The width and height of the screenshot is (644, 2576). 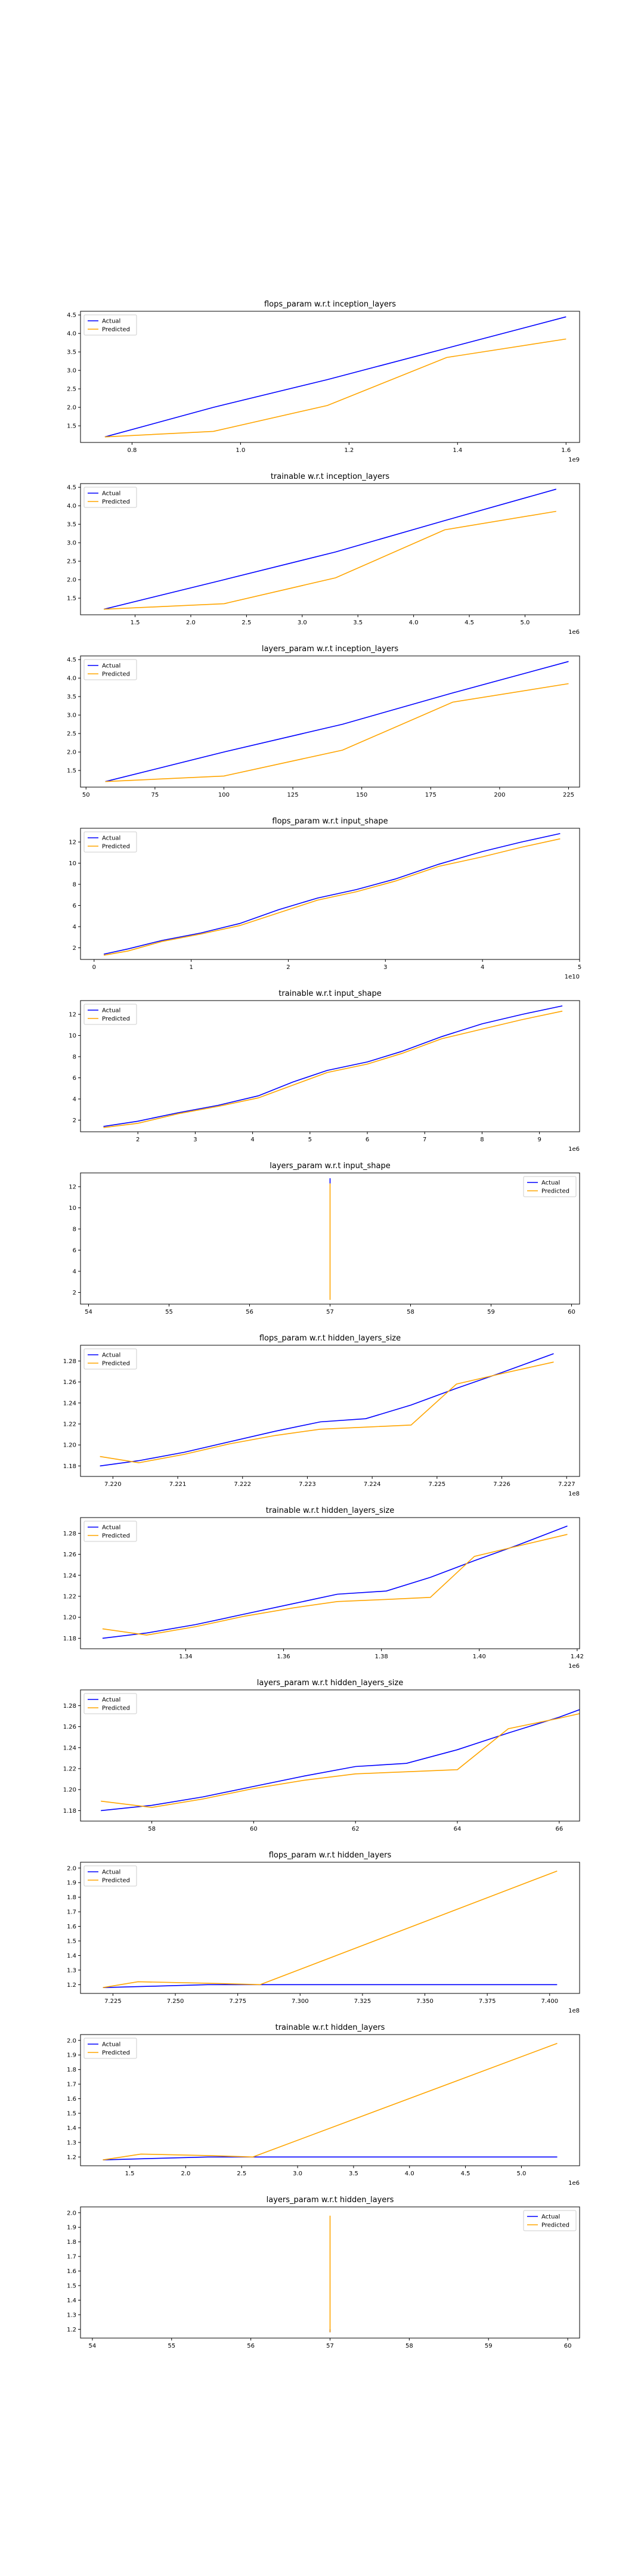 What do you see at coordinates (331, 650) in the screenshot?
I see `chart-title: layers_param w.r.t inception_layers` at bounding box center [331, 650].